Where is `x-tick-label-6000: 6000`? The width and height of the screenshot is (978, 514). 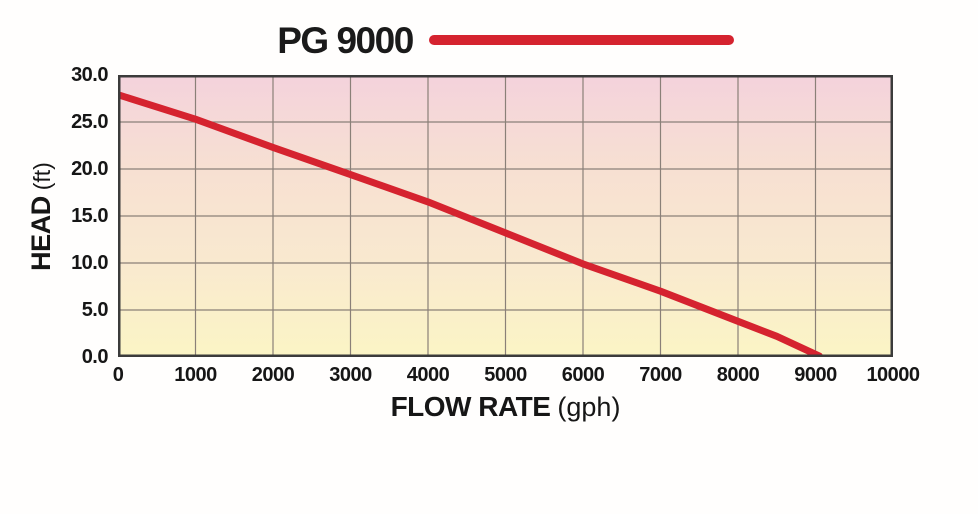 x-tick-label-6000: 6000 is located at coordinates (583, 375).